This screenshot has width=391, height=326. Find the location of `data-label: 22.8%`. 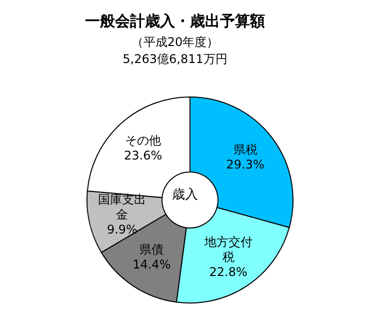

data-label: 22.8% is located at coordinates (228, 272).